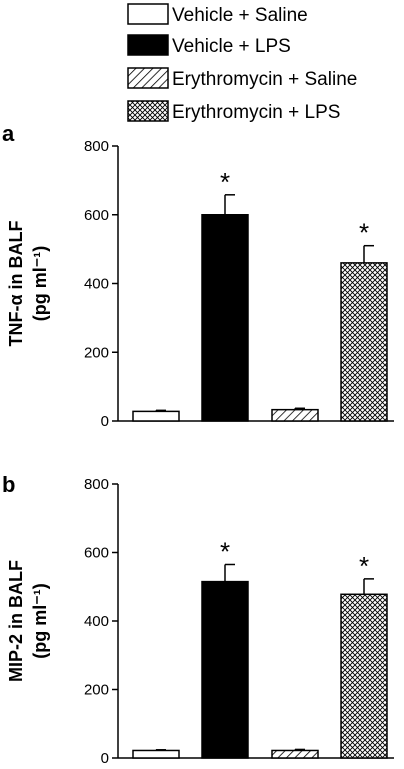  What do you see at coordinates (256, 112) in the screenshot?
I see `legend-label-erythromycin-lps: Erythromycin + LPS` at bounding box center [256, 112].